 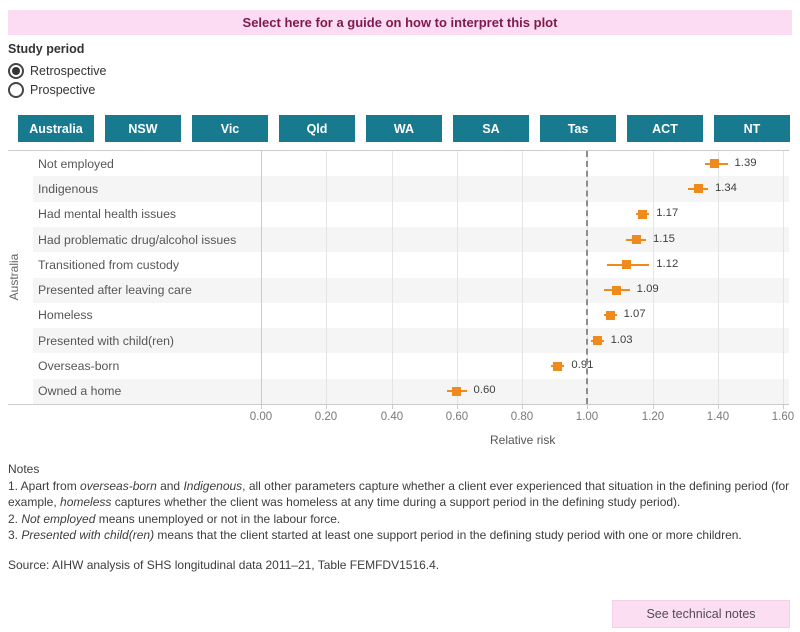 What do you see at coordinates (582, 365) in the screenshot?
I see `value-label: 0.91` at bounding box center [582, 365].